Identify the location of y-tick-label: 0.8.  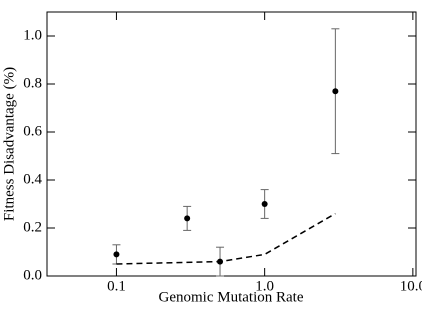
(32, 83).